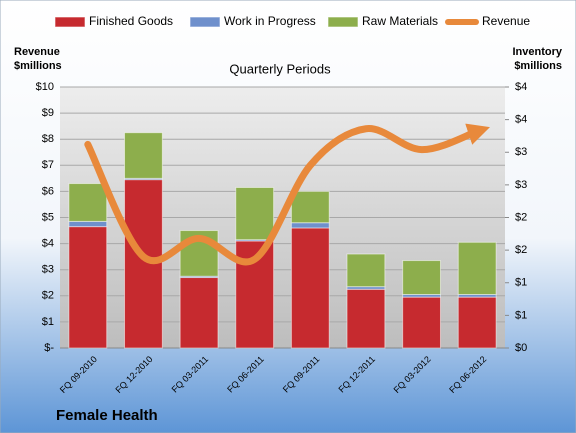 Image resolution: width=576 pixels, height=433 pixels. What do you see at coordinates (45, 87) in the screenshot?
I see `y-tick-label: $10` at bounding box center [45, 87].